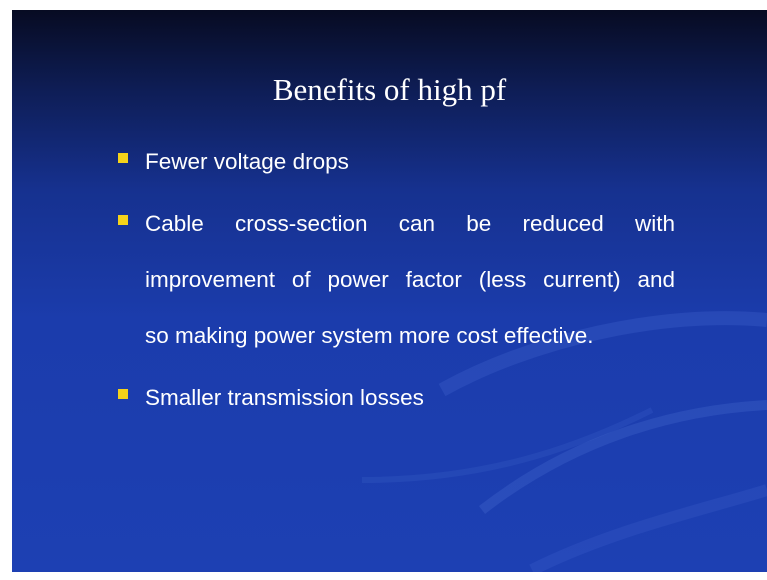  What do you see at coordinates (410, 223) in the screenshot?
I see `bullet-text: Cable cross-section can be reduced with` at bounding box center [410, 223].